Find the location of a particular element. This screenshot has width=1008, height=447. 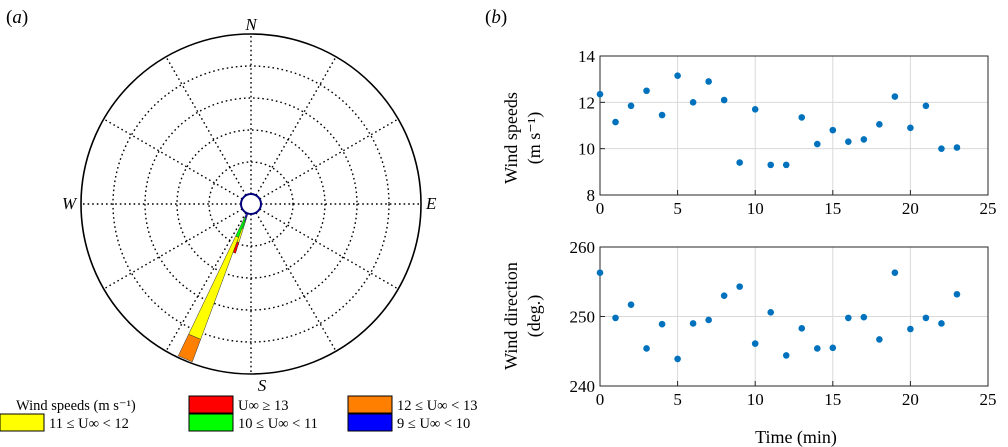

xlabel-time: Time (min) is located at coordinates (796, 437).